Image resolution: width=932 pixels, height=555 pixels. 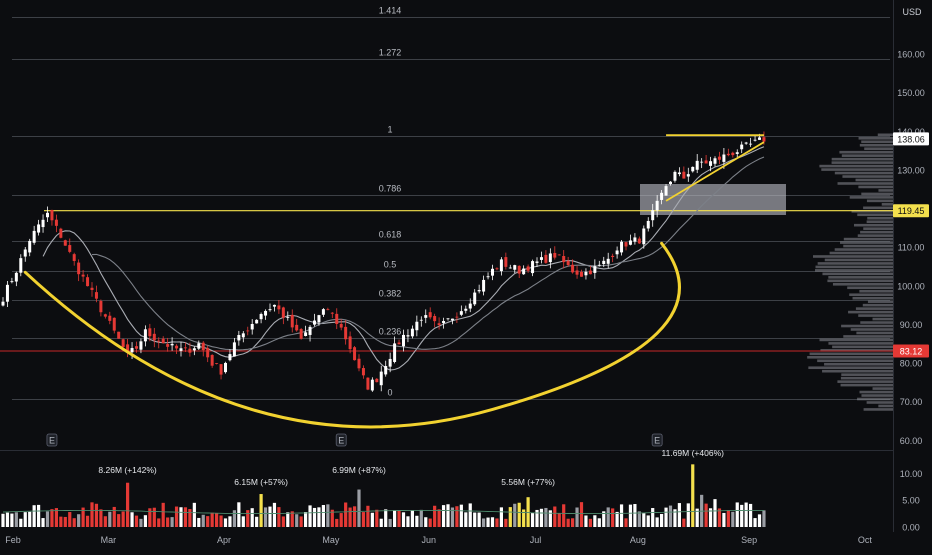 What do you see at coordinates (341, 441) in the screenshot?
I see `earnings-letter: E` at bounding box center [341, 441].